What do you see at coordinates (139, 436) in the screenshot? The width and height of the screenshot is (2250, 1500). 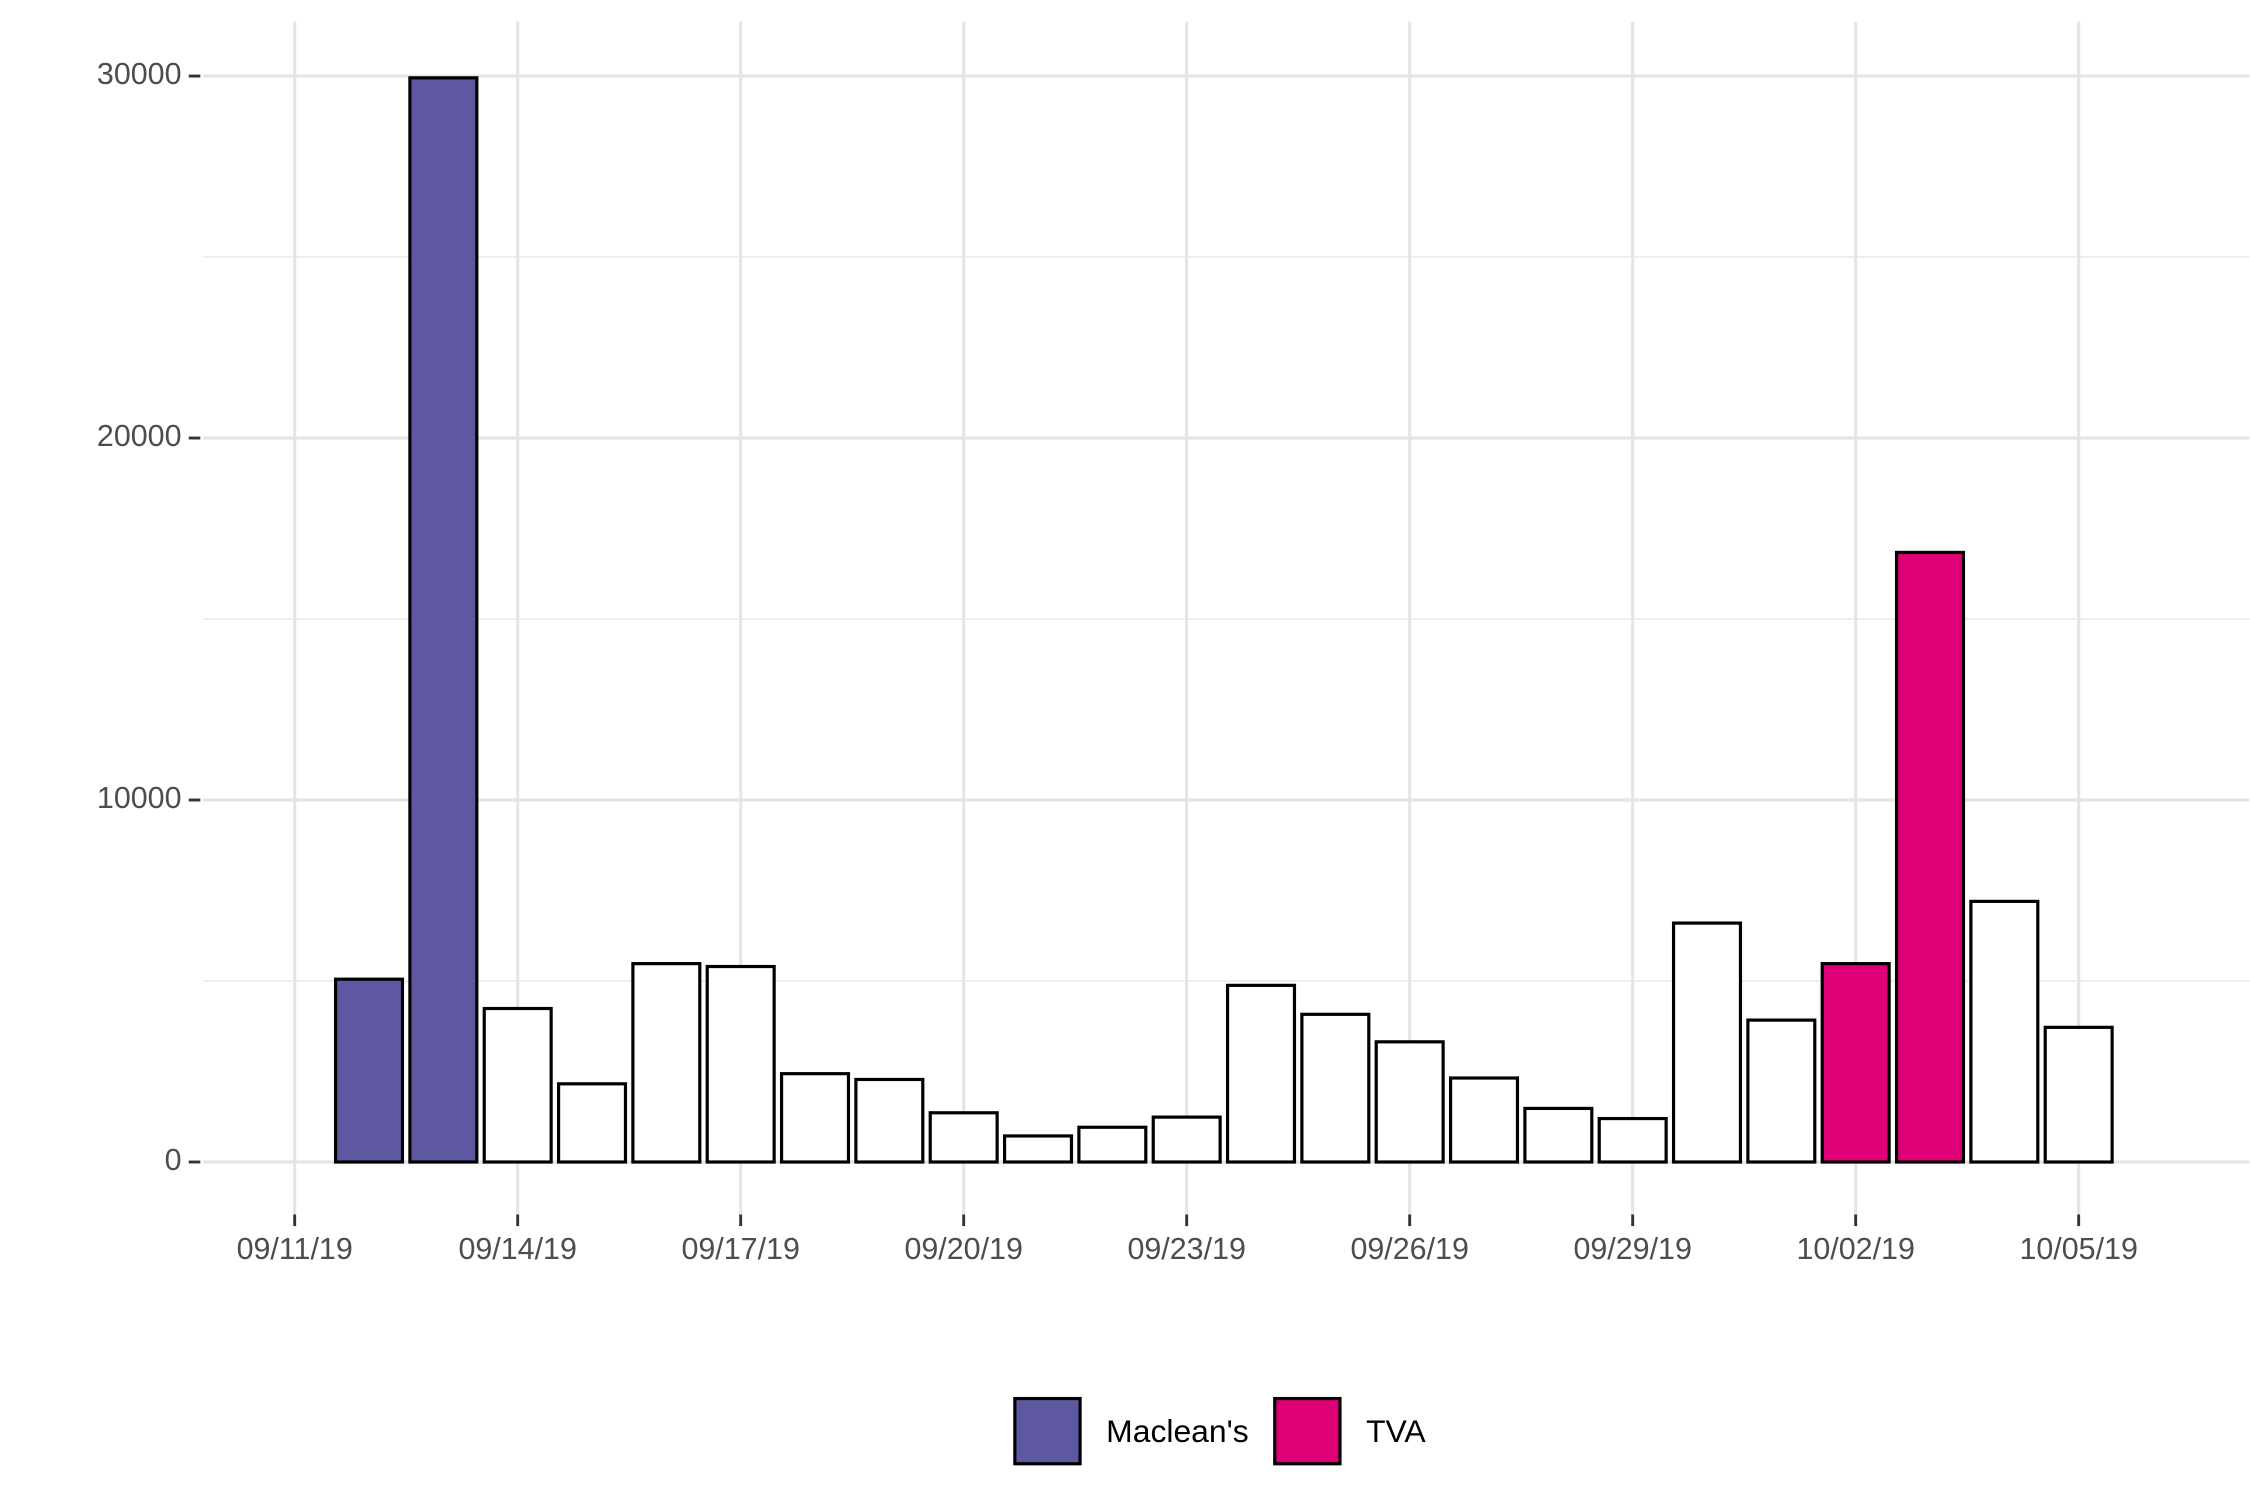 I see `y-tick-label: 20000` at bounding box center [139, 436].